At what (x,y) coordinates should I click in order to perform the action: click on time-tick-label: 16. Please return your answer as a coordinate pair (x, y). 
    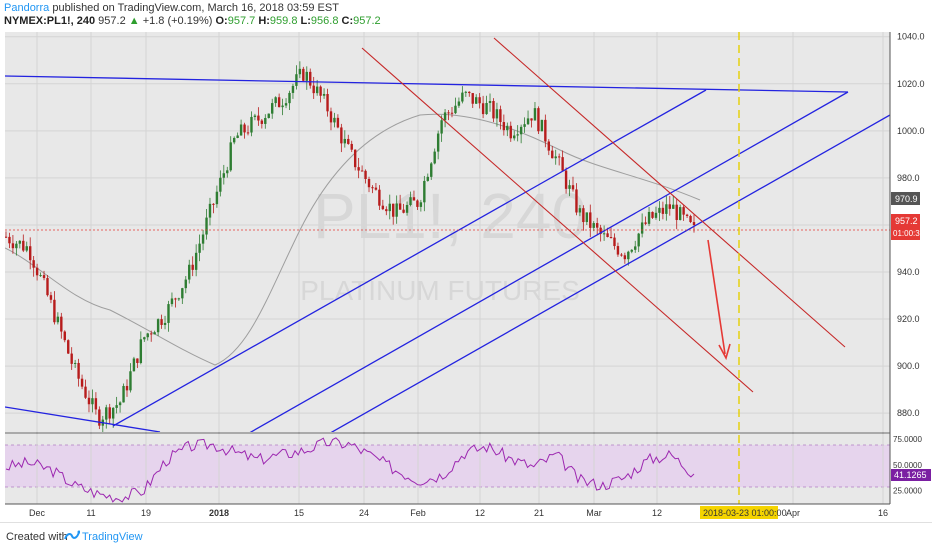
    Looking at the image, I should click on (883, 513).